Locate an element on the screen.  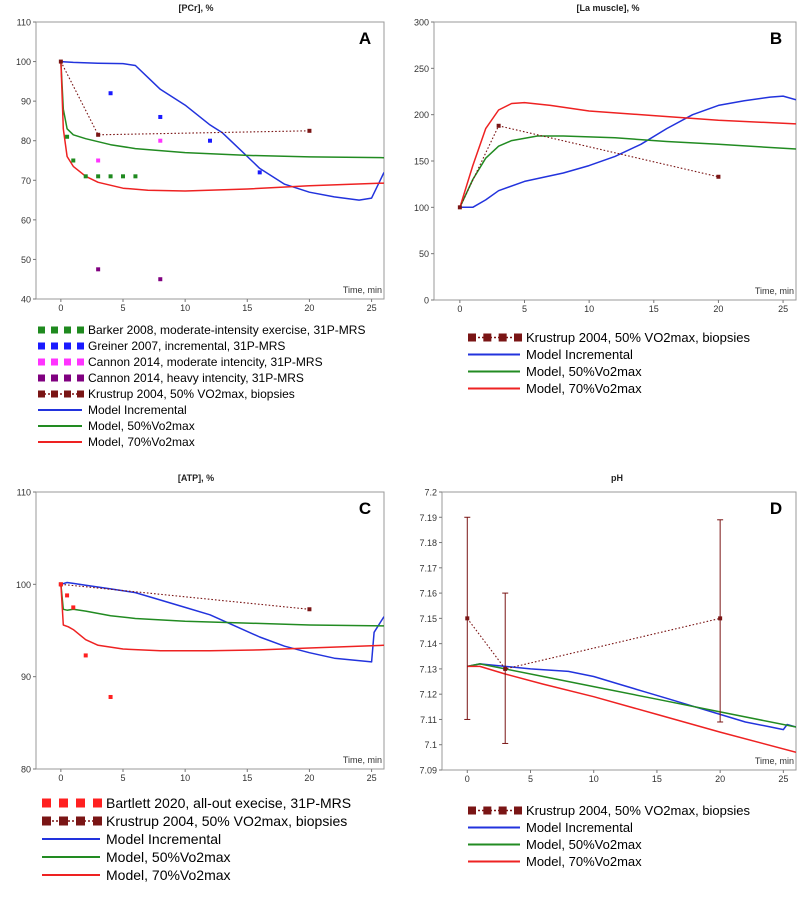
legend-label: Cannon 2014, heavy intencity, 31P-MRS is located at coordinates (196, 378).